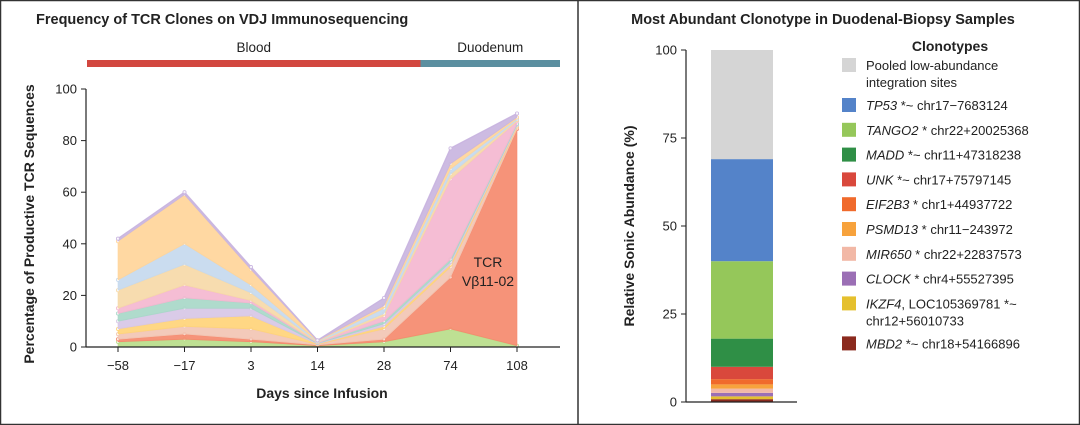 Image resolution: width=1080 pixels, height=425 pixels. What do you see at coordinates (950, 46) in the screenshot?
I see `legend-title: Clonotypes` at bounding box center [950, 46].